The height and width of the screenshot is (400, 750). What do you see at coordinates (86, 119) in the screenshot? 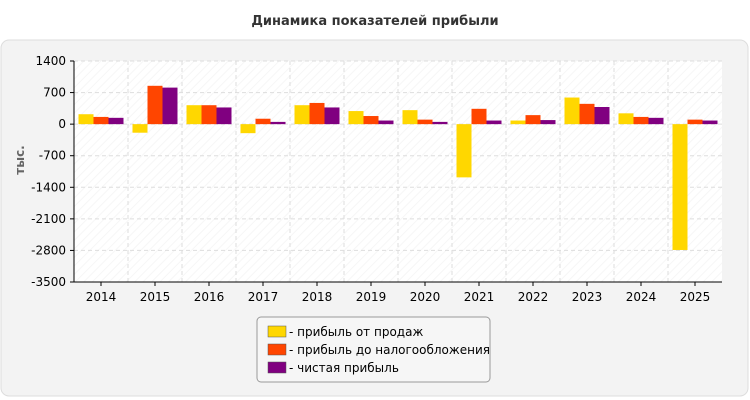
I see `bar-2014-s1` at bounding box center [86, 119].